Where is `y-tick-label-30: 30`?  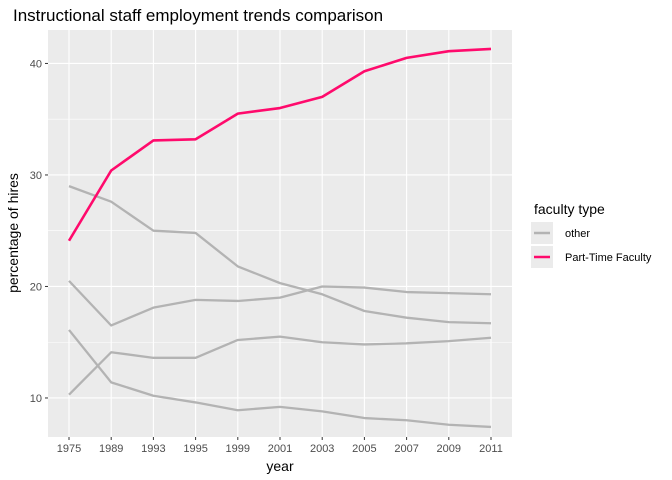 y-tick-label-30: 30 is located at coordinates (36, 176).